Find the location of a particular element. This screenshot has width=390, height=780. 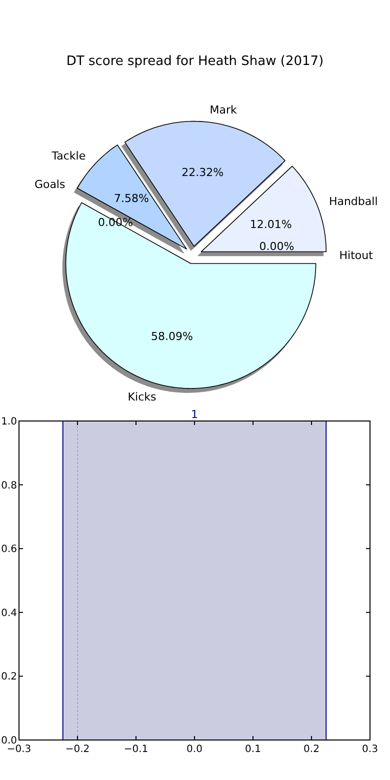

slice-label: Kicks is located at coordinates (142, 397).